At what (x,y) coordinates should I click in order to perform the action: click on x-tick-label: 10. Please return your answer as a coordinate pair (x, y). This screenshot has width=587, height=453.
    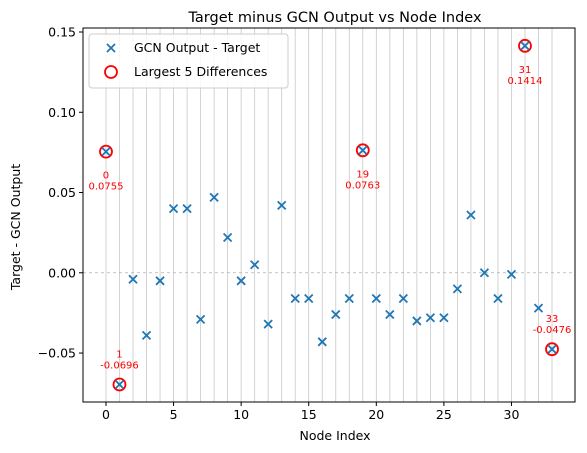
    Looking at the image, I should click on (241, 414).